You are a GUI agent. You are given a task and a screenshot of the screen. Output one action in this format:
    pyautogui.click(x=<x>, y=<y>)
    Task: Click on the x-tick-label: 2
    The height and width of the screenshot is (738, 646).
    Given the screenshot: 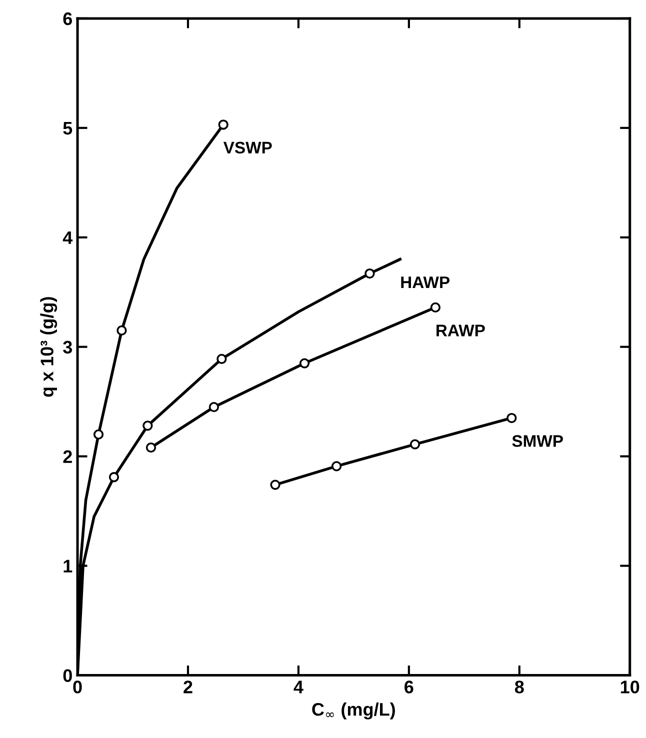 What is the action you would take?
    pyautogui.click(x=188, y=687)
    